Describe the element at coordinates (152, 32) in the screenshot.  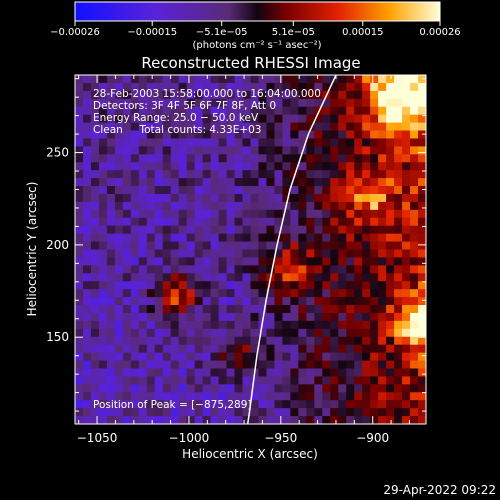
I see `colorbar-tick-label: −0.00015` at that location.